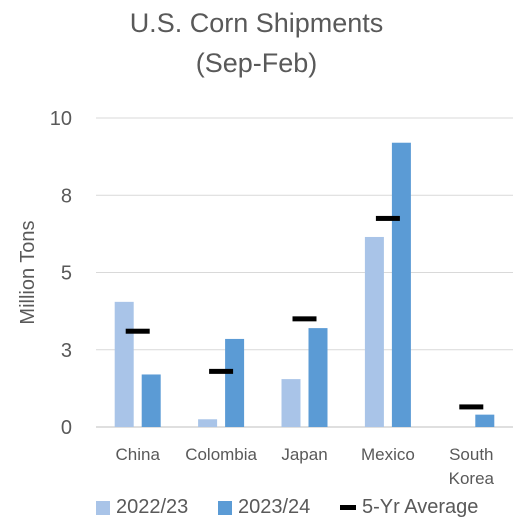 The width and height of the screenshot is (513, 519). I want to click on x-tick-label: Mexico, so click(388, 454).